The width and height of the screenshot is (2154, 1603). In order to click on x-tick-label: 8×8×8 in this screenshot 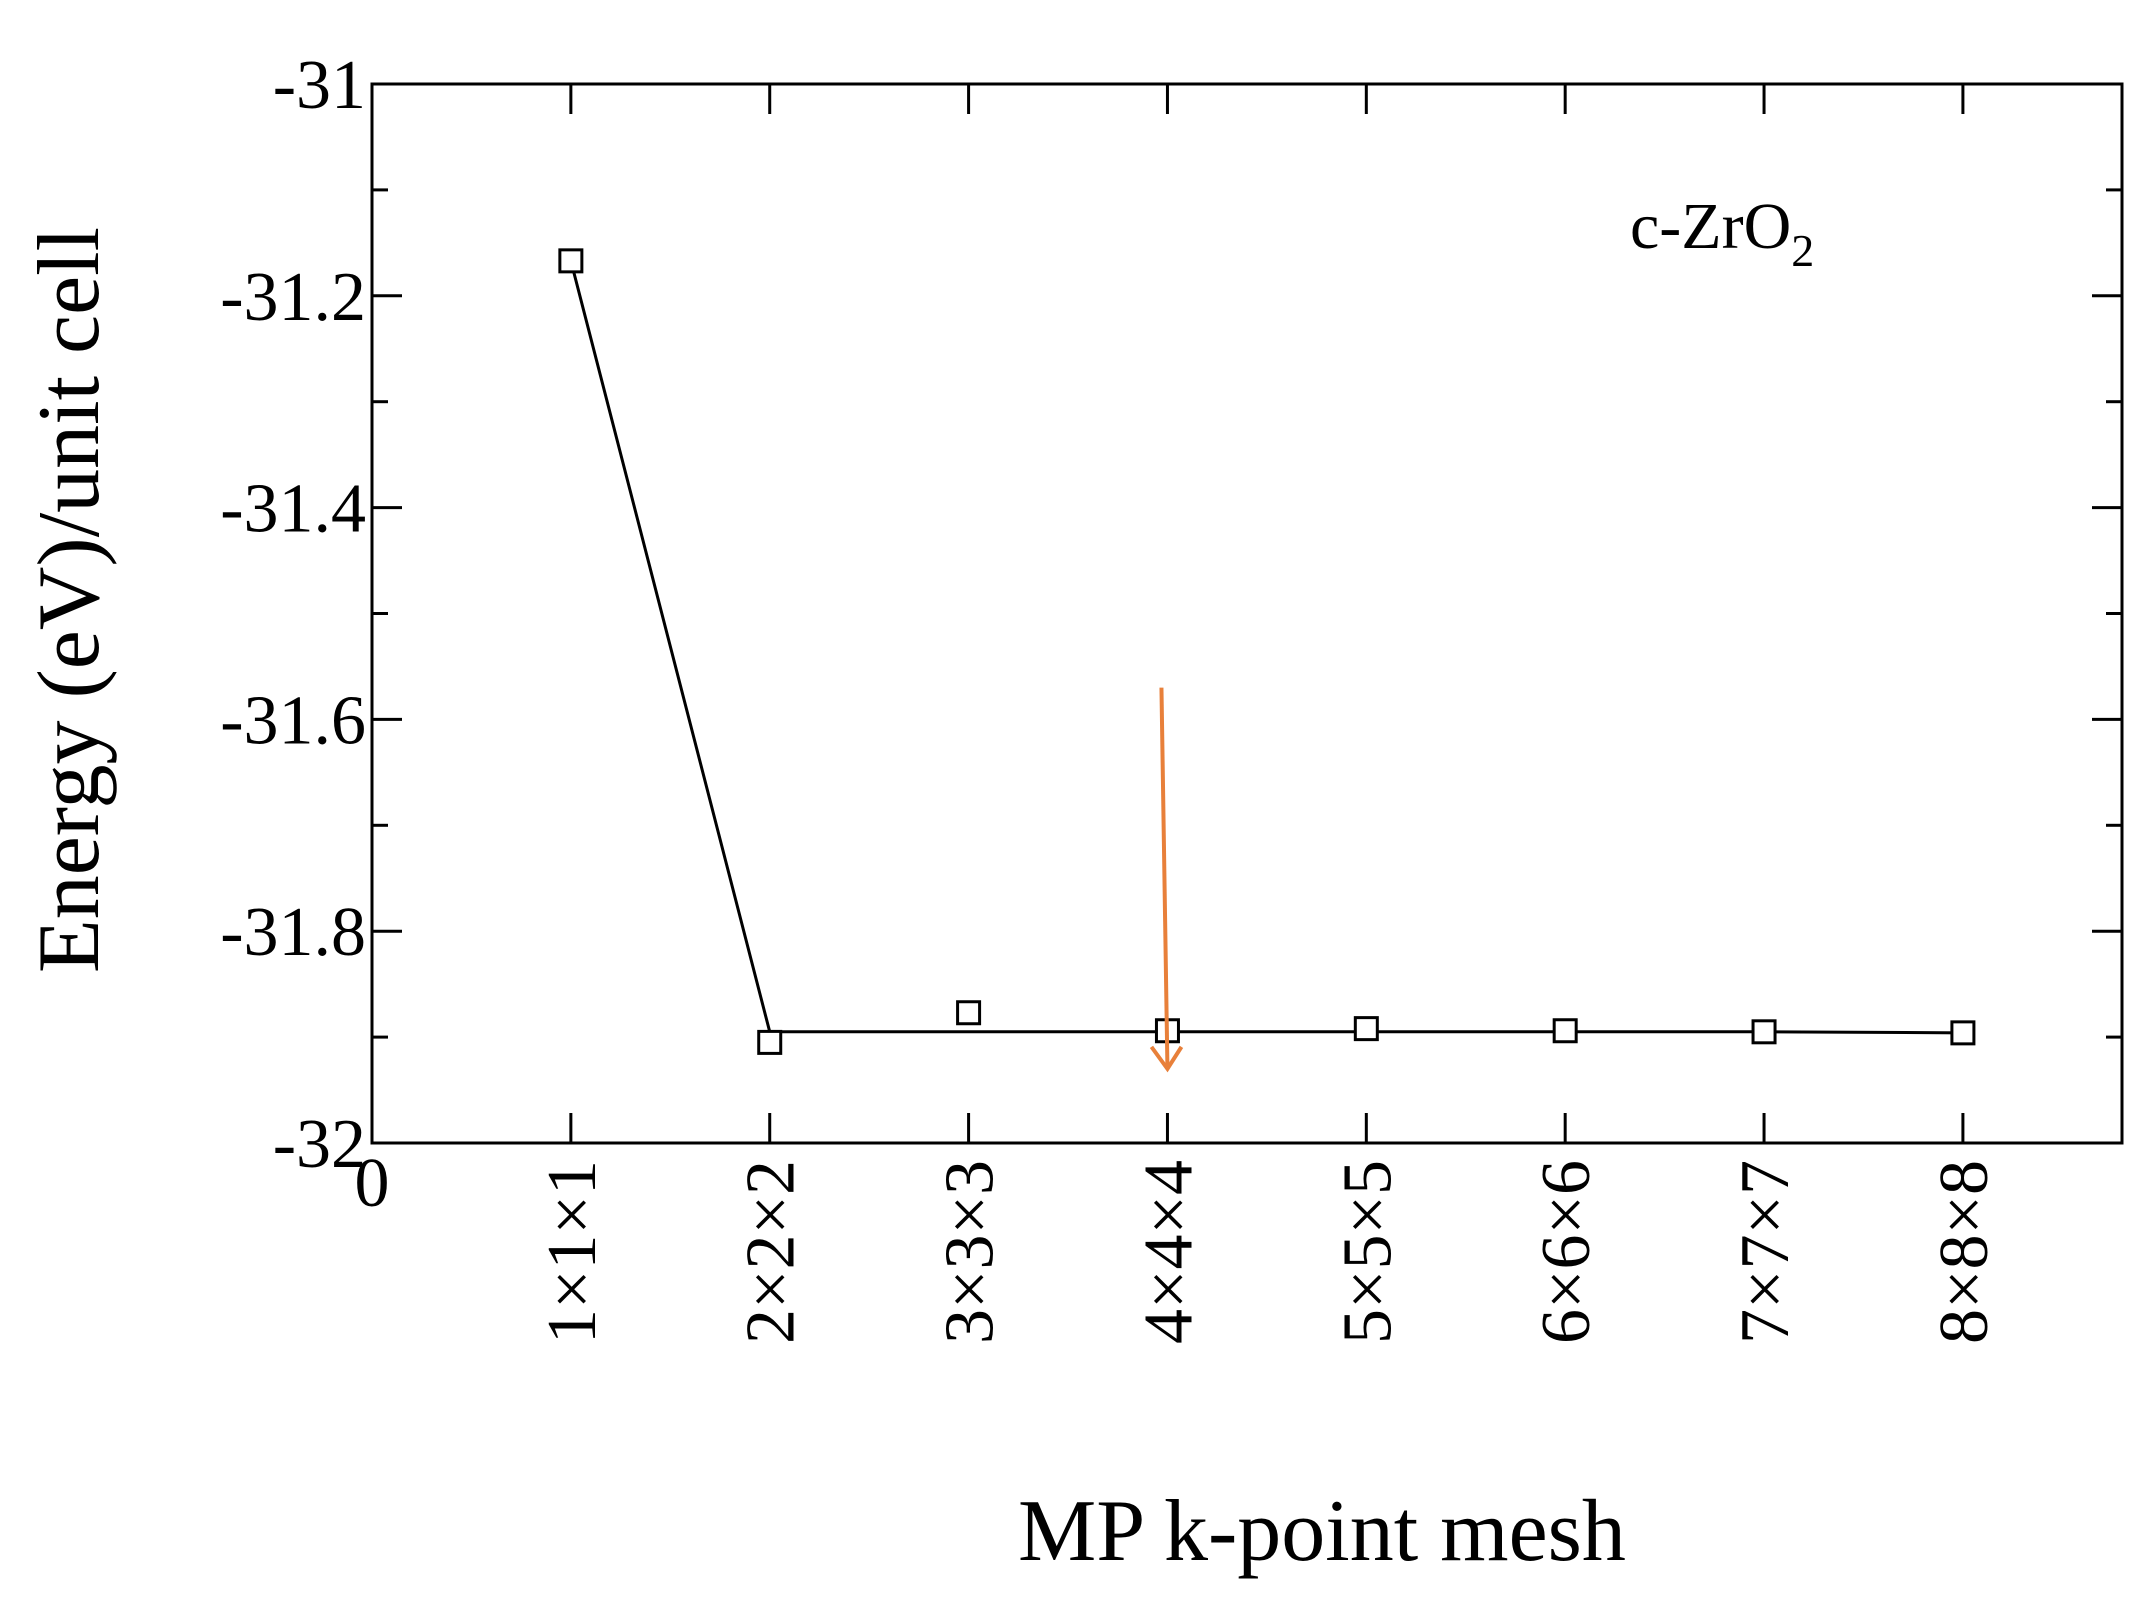, I will do `click(1964, 1252)`.